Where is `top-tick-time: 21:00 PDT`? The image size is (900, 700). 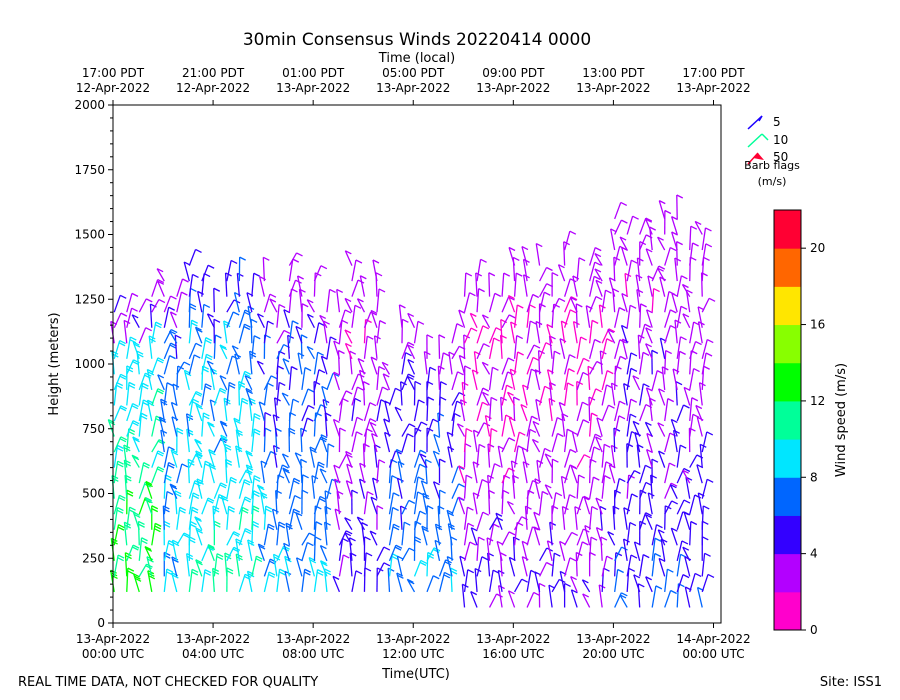
top-tick-time: 21:00 PDT is located at coordinates (213, 73).